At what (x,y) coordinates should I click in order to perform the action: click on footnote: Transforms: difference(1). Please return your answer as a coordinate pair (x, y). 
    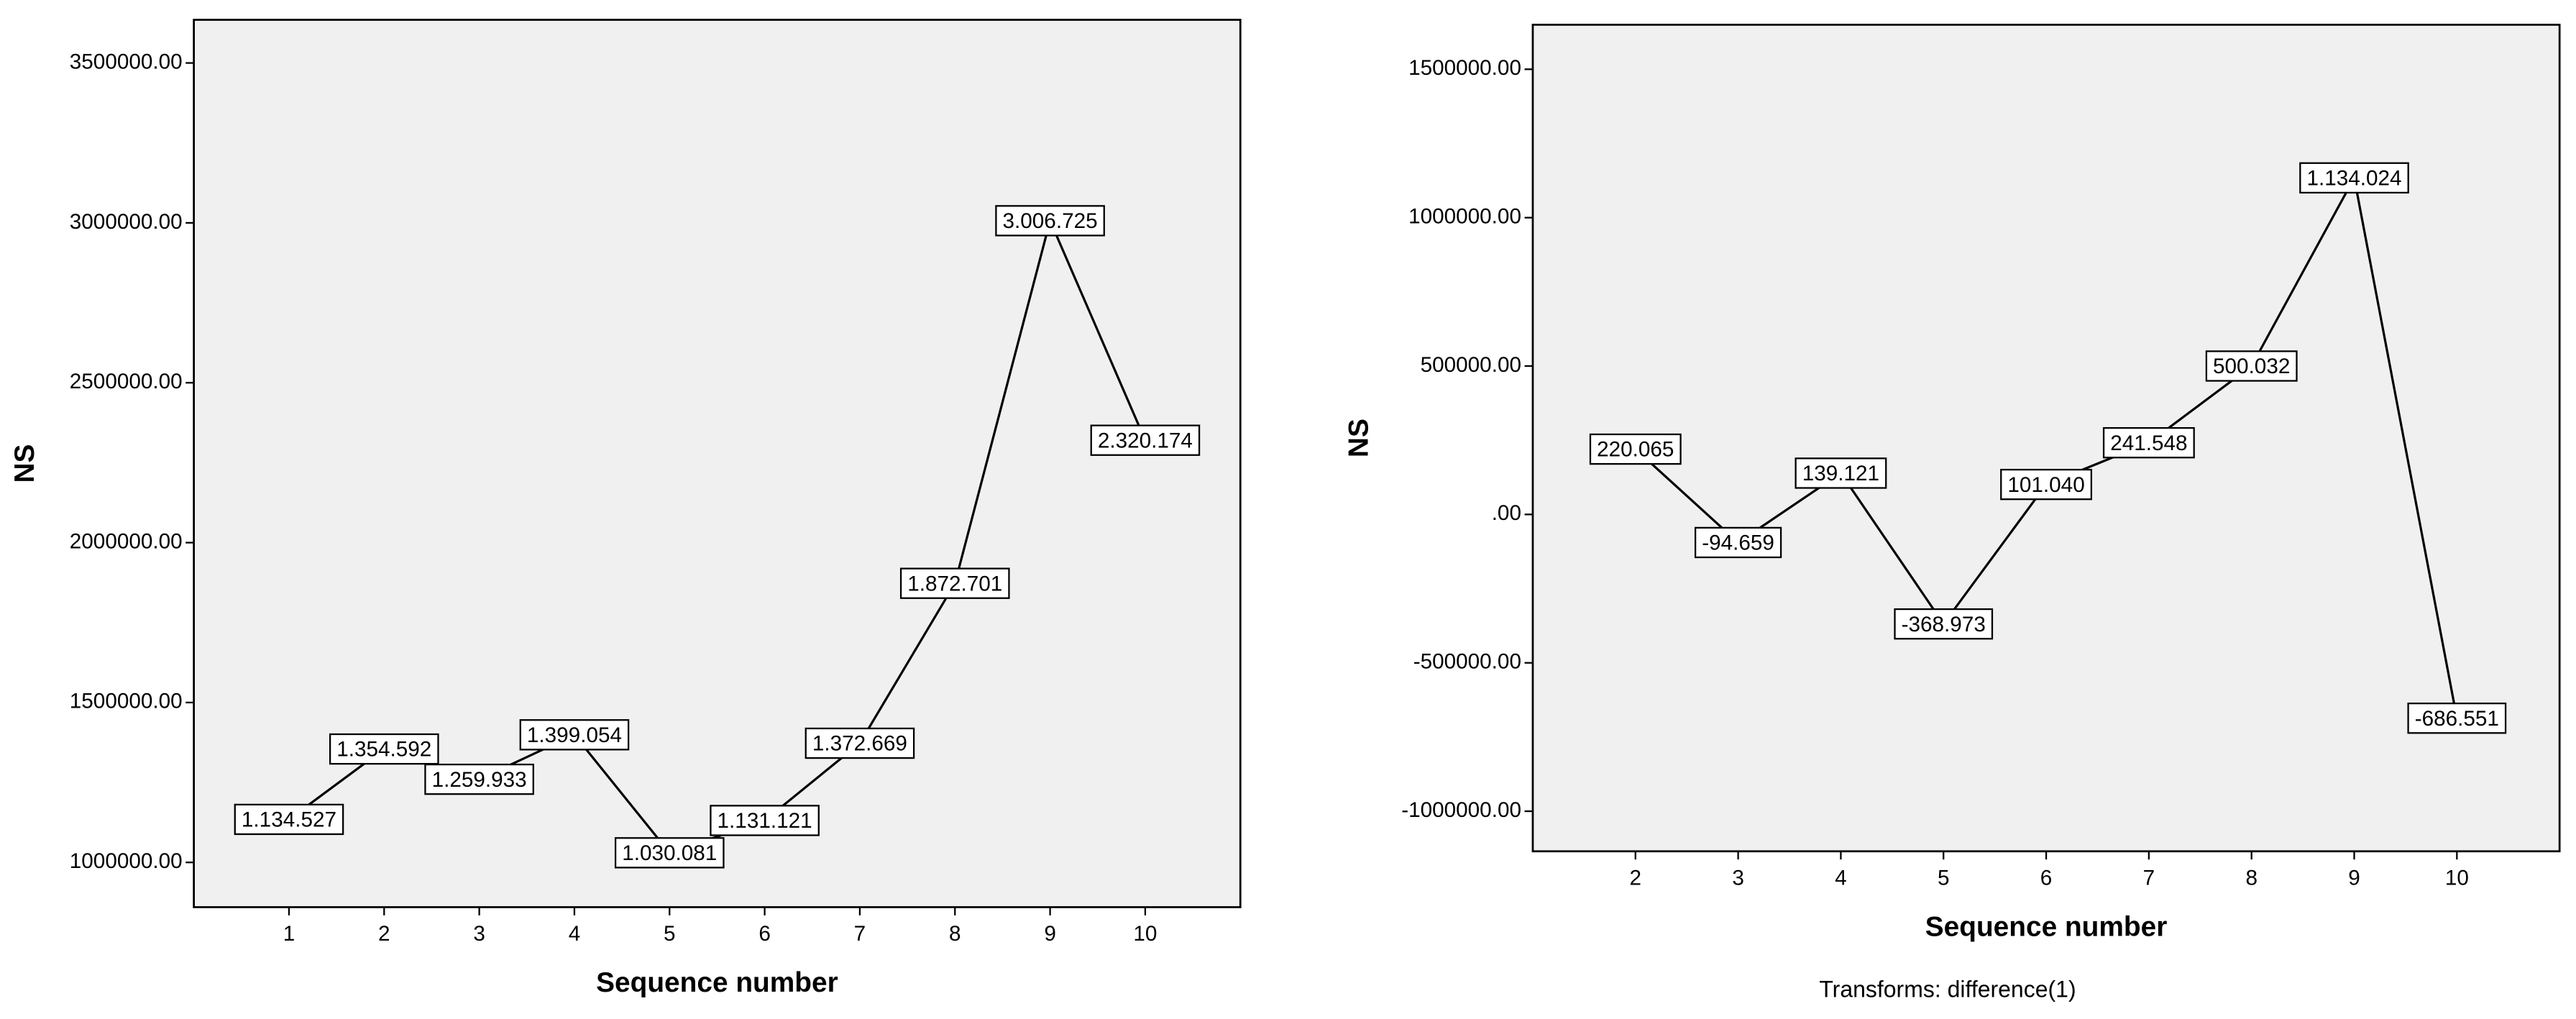
    Looking at the image, I should click on (1947, 989).